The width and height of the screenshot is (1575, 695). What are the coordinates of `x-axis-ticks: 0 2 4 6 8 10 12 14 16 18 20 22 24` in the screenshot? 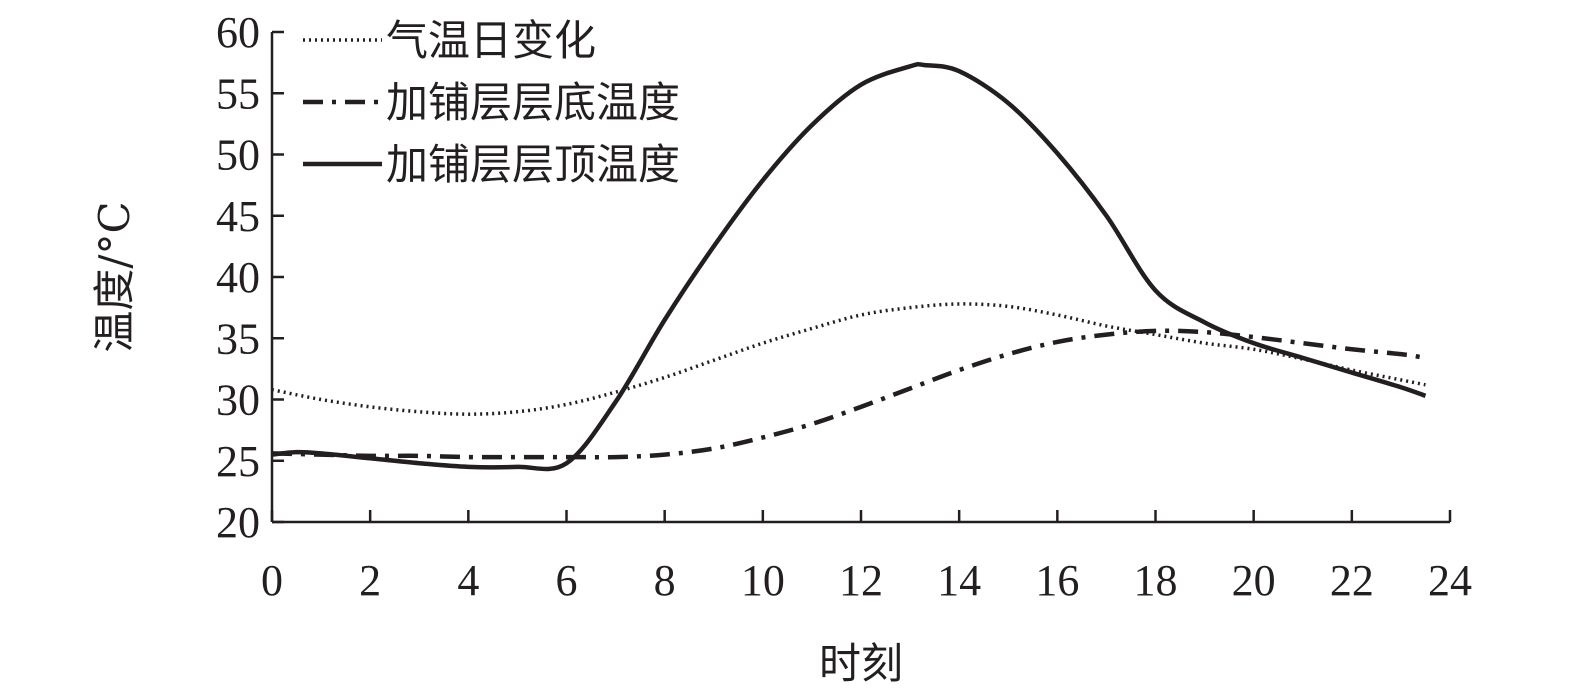 It's located at (866, 557).